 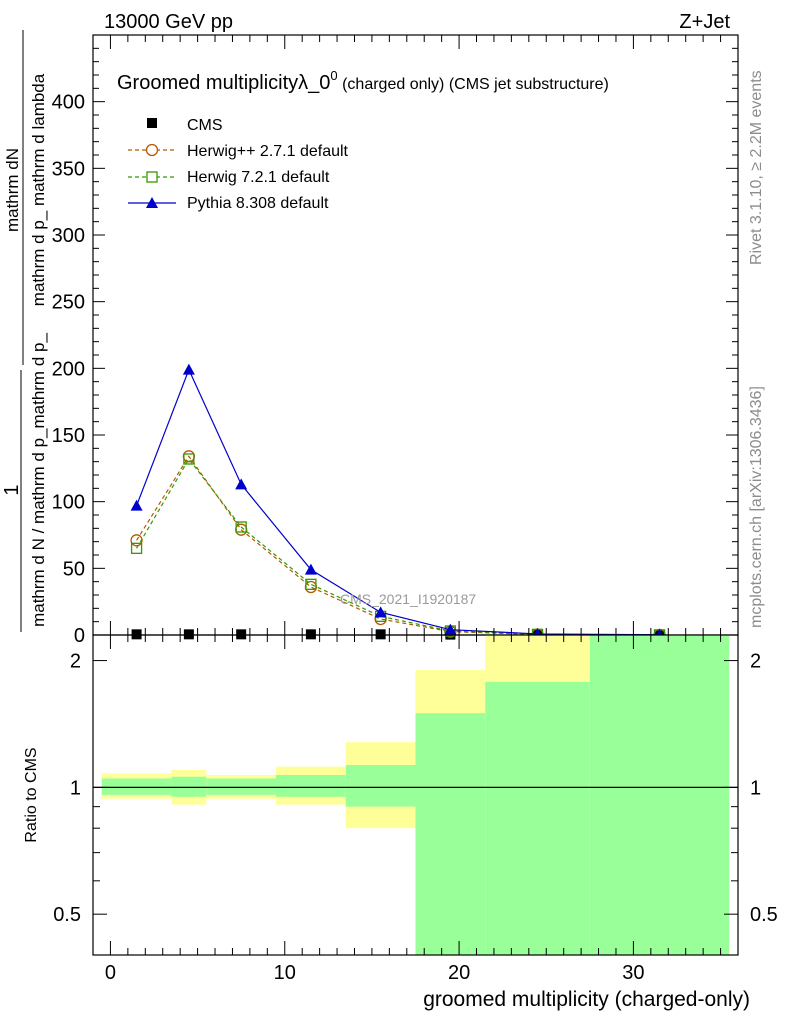 What do you see at coordinates (168, 22) in the screenshot?
I see `header-left-label: 13000 GeV pp` at bounding box center [168, 22].